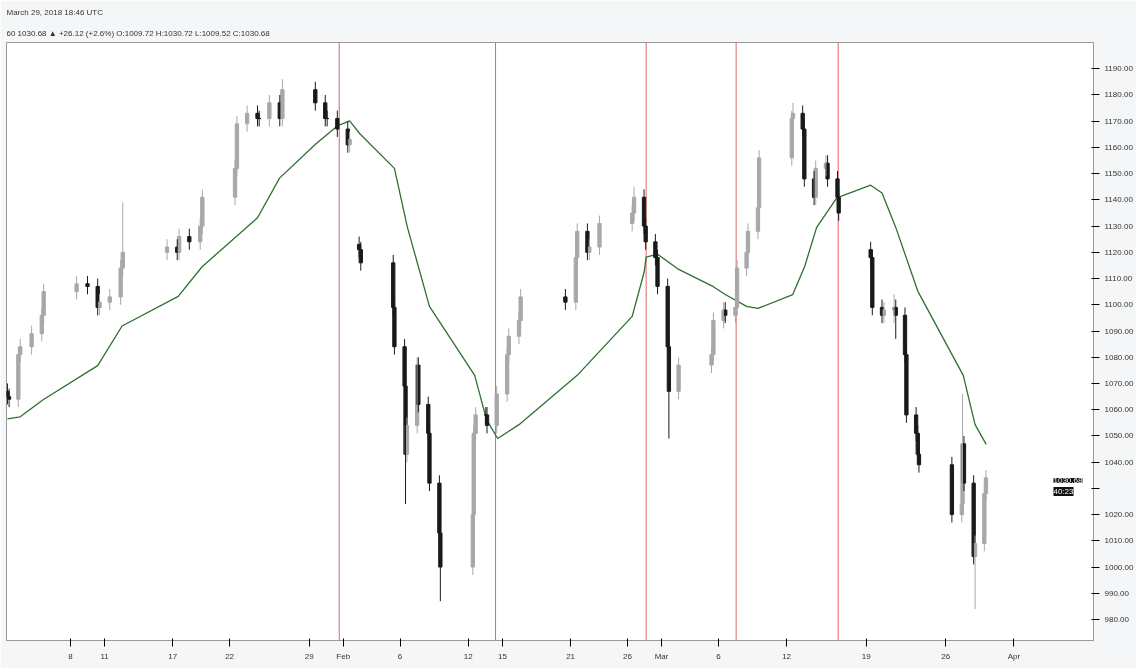 The height and width of the screenshot is (668, 1136). Describe the element at coordinates (866, 656) in the screenshot. I see `x-tick-label: 19` at that location.